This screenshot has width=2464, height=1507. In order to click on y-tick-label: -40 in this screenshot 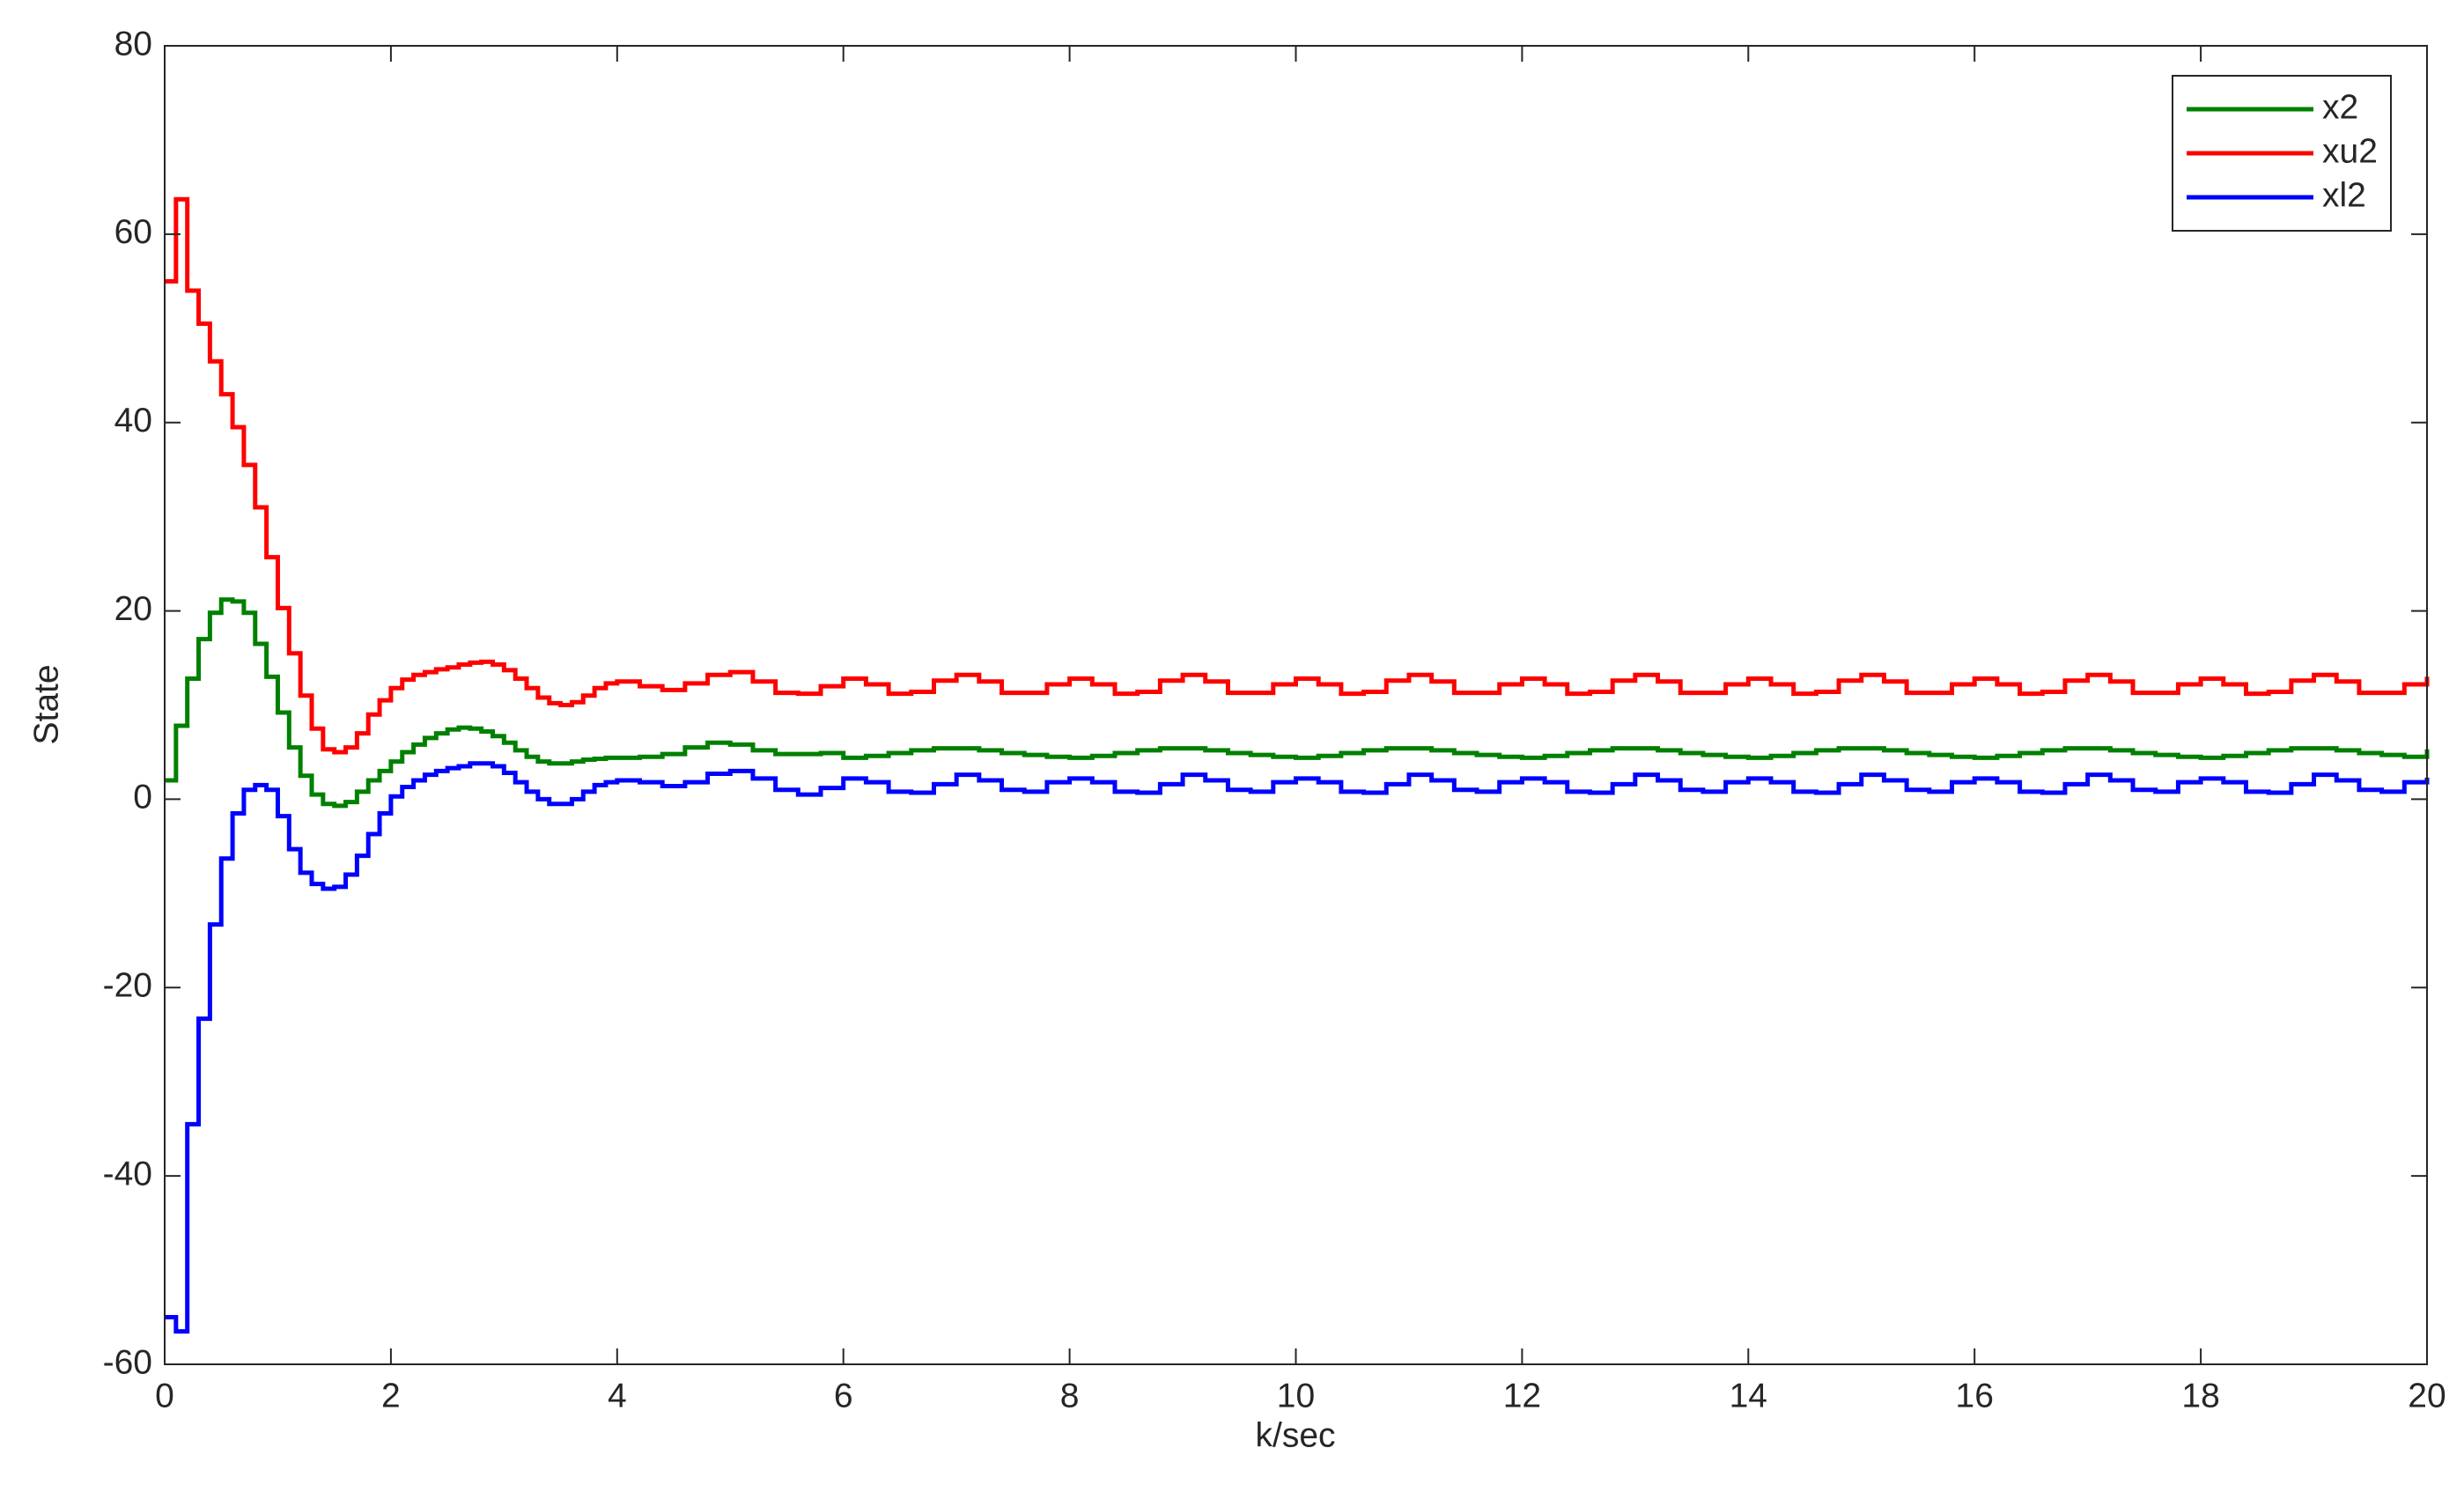, I will do `click(127, 1174)`.